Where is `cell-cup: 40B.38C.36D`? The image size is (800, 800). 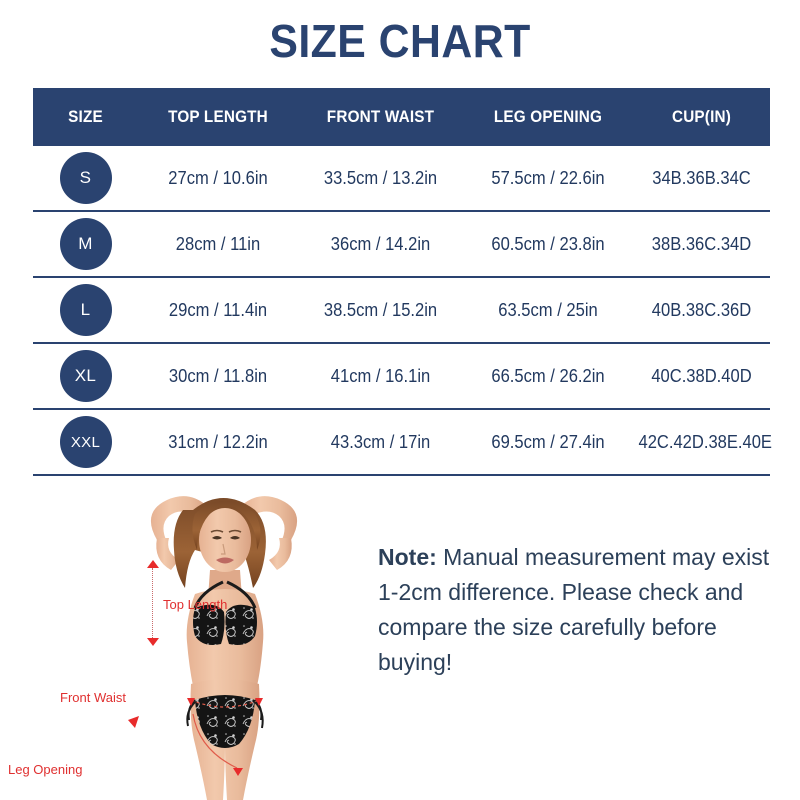
cell-cup: 40B.38C.36D is located at coordinates (701, 309).